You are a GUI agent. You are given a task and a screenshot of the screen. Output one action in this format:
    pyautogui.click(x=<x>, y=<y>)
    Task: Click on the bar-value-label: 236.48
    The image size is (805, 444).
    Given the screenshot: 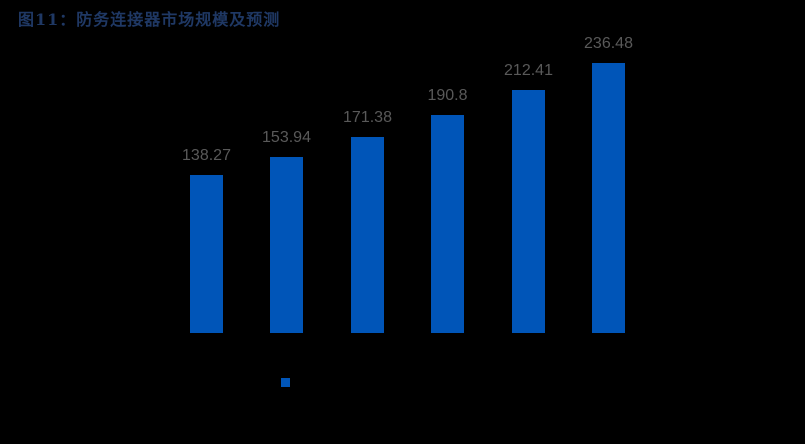 What is the action you would take?
    pyautogui.click(x=608, y=43)
    